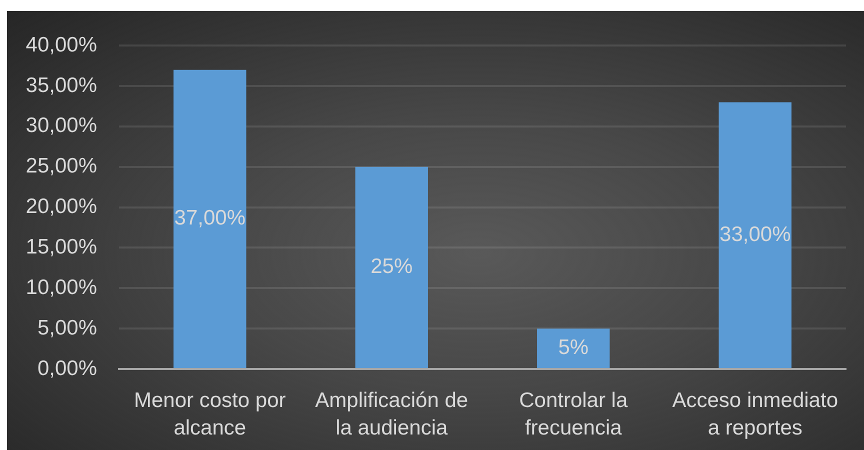 The image size is (864, 450). Describe the element at coordinates (573, 348) in the screenshot. I see `data-label: 5%` at that location.